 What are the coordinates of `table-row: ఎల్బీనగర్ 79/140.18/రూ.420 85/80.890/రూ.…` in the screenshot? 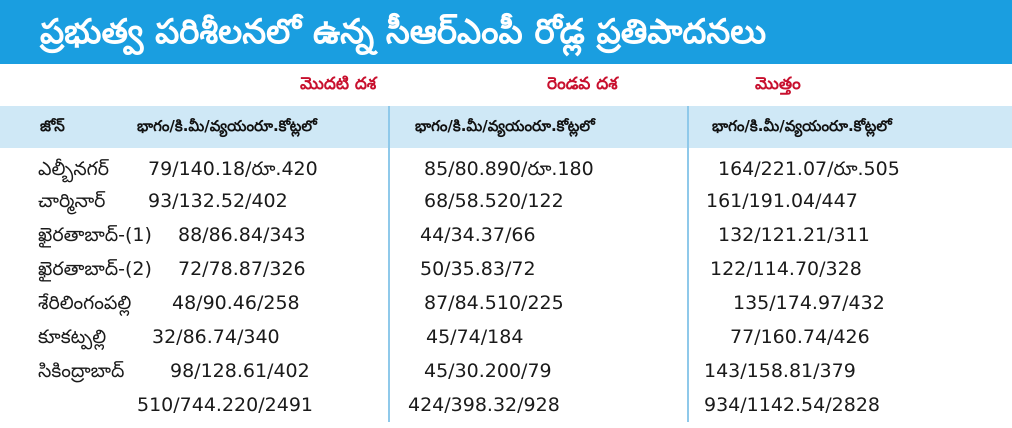 It's located at (506, 170).